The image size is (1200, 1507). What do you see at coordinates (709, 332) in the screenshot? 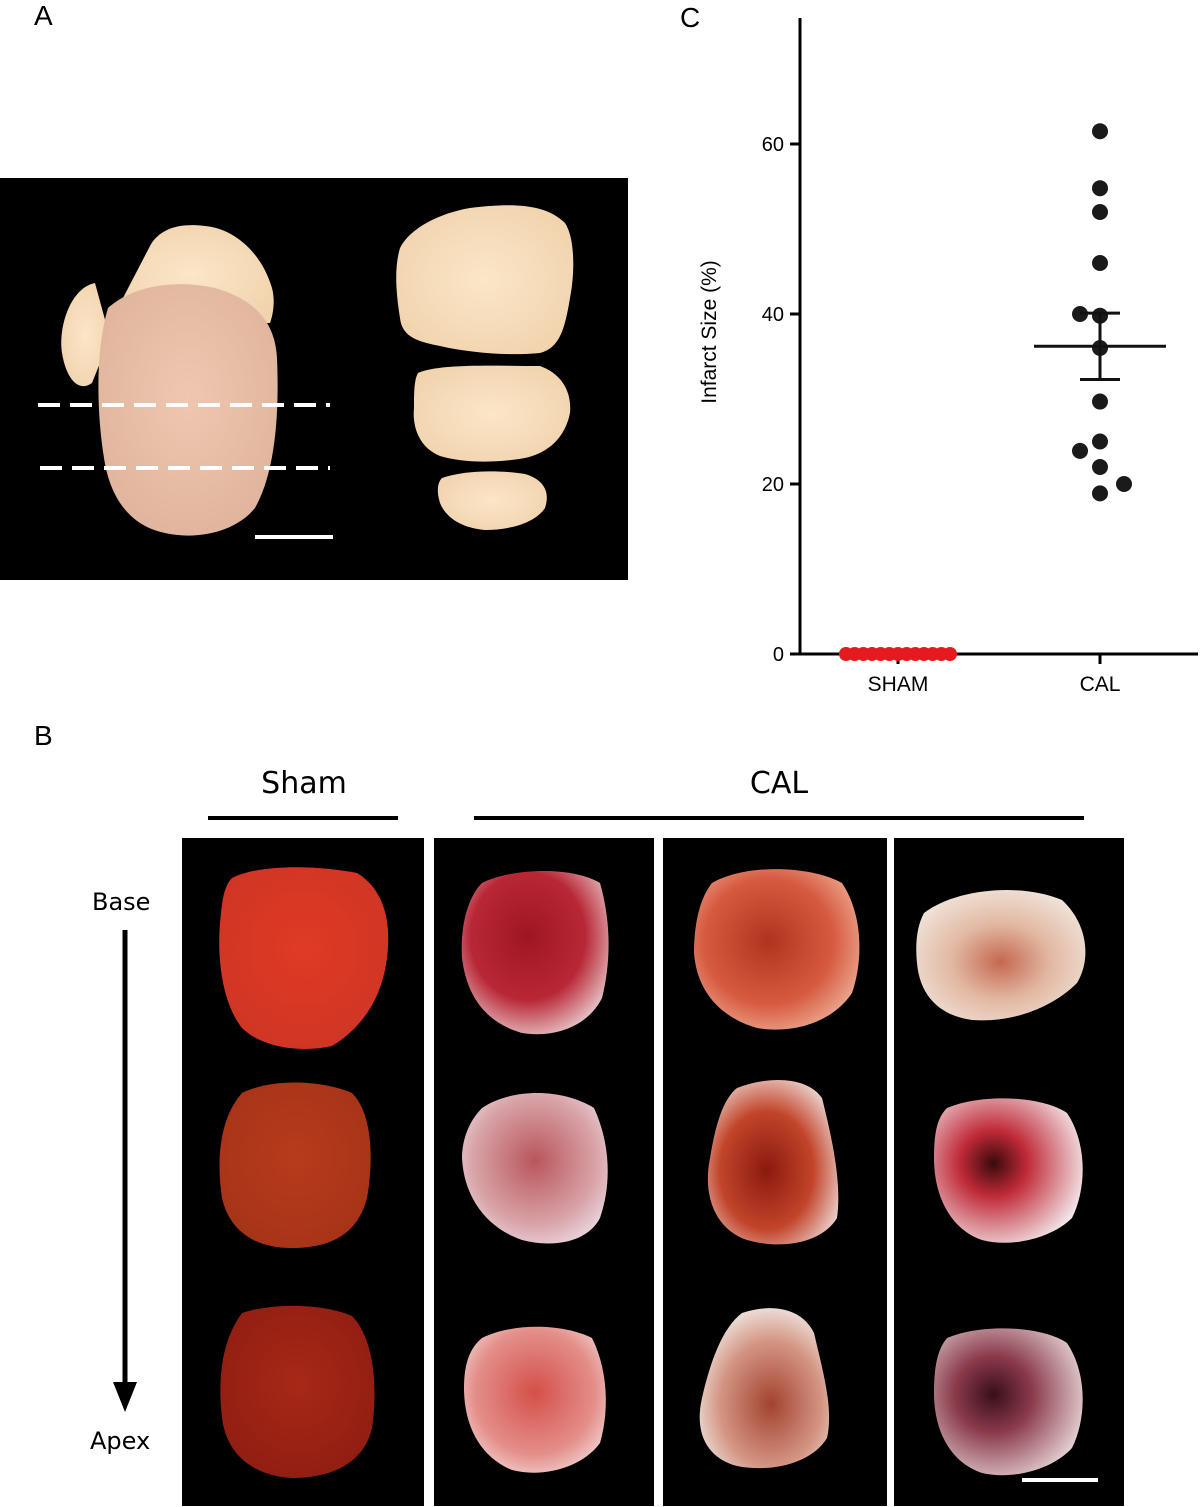
I see `y-axis-label: Infarct Size (%)` at bounding box center [709, 332].